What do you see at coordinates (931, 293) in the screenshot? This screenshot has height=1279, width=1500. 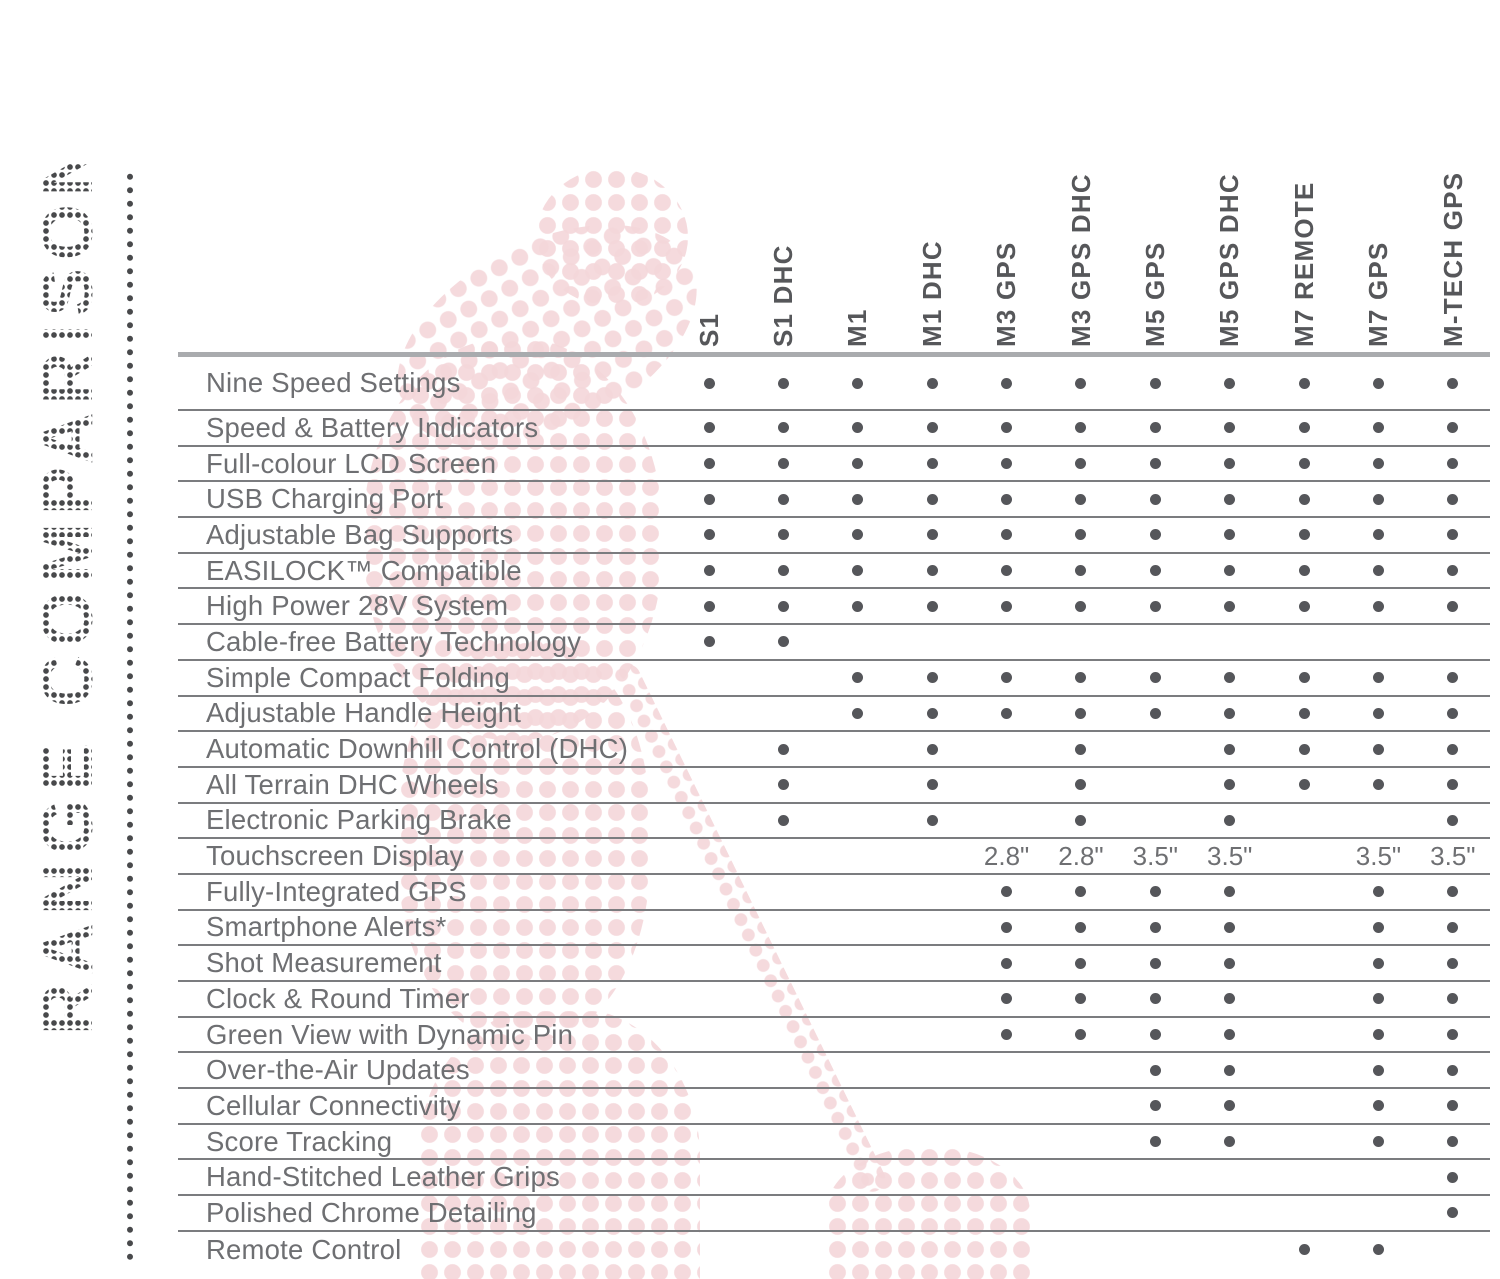 I see `column-header-label: M1 DHC` at bounding box center [931, 293].